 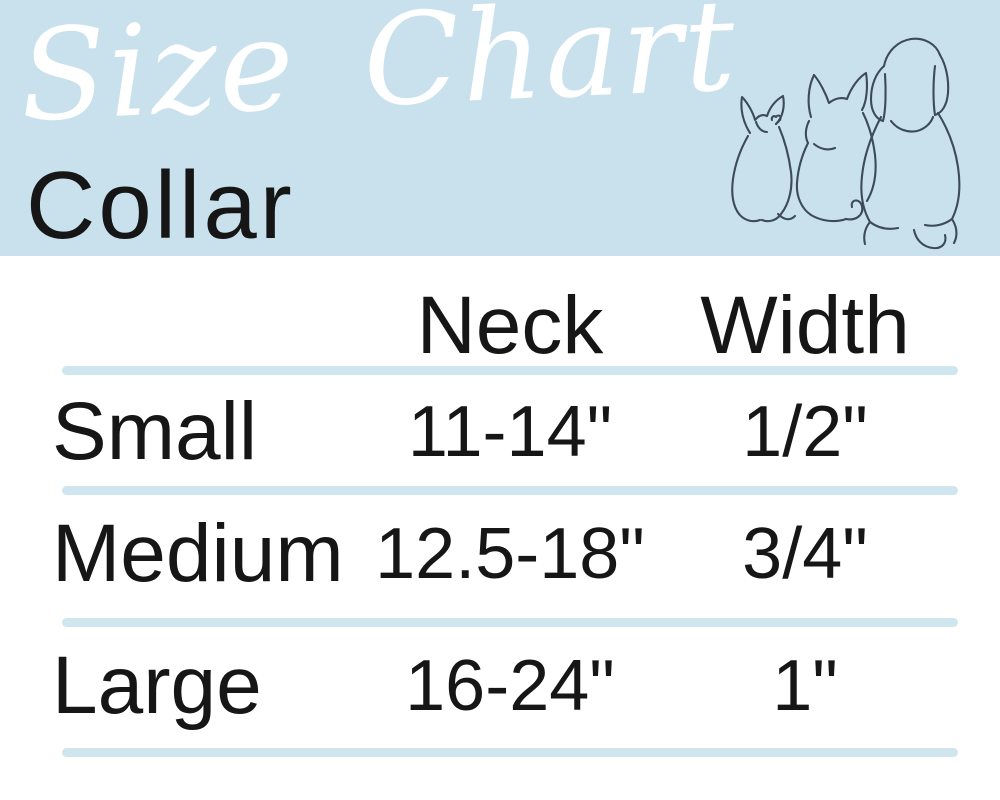 What do you see at coordinates (155, 431) in the screenshot?
I see `row-small-size-label: Small` at bounding box center [155, 431].